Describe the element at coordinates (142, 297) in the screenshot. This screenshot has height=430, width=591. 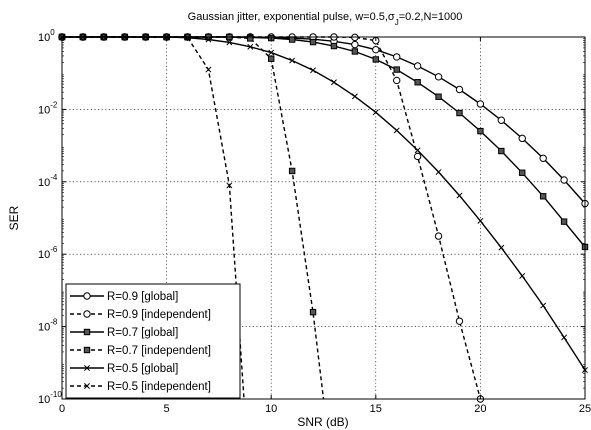
I see `legend-label: R=0.9 [global]` at that location.